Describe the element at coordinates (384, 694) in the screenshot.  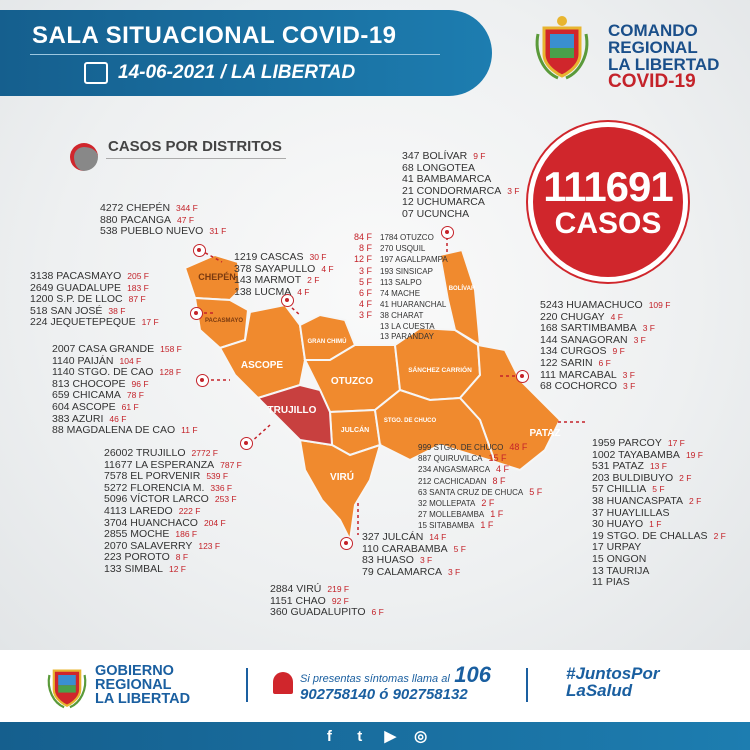
I see `phone-numbers: 902758140 ó 902758132` at that location.